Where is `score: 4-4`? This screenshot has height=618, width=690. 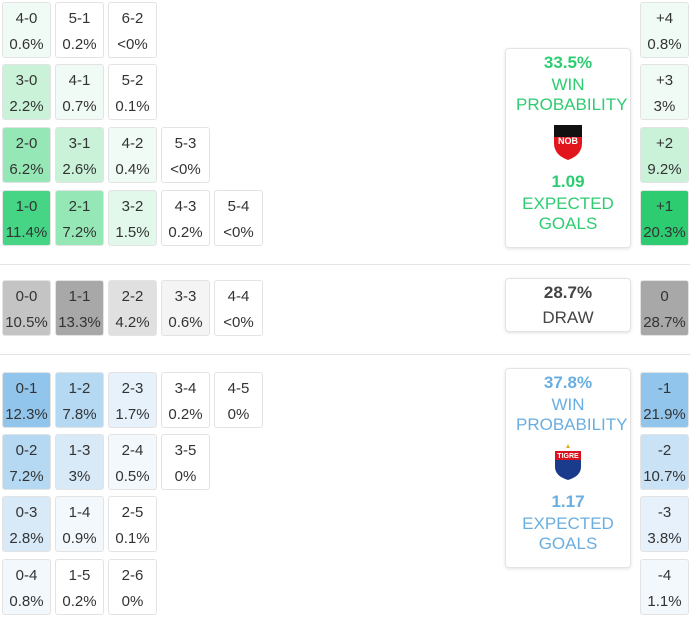 score: 4-4 is located at coordinates (238, 296).